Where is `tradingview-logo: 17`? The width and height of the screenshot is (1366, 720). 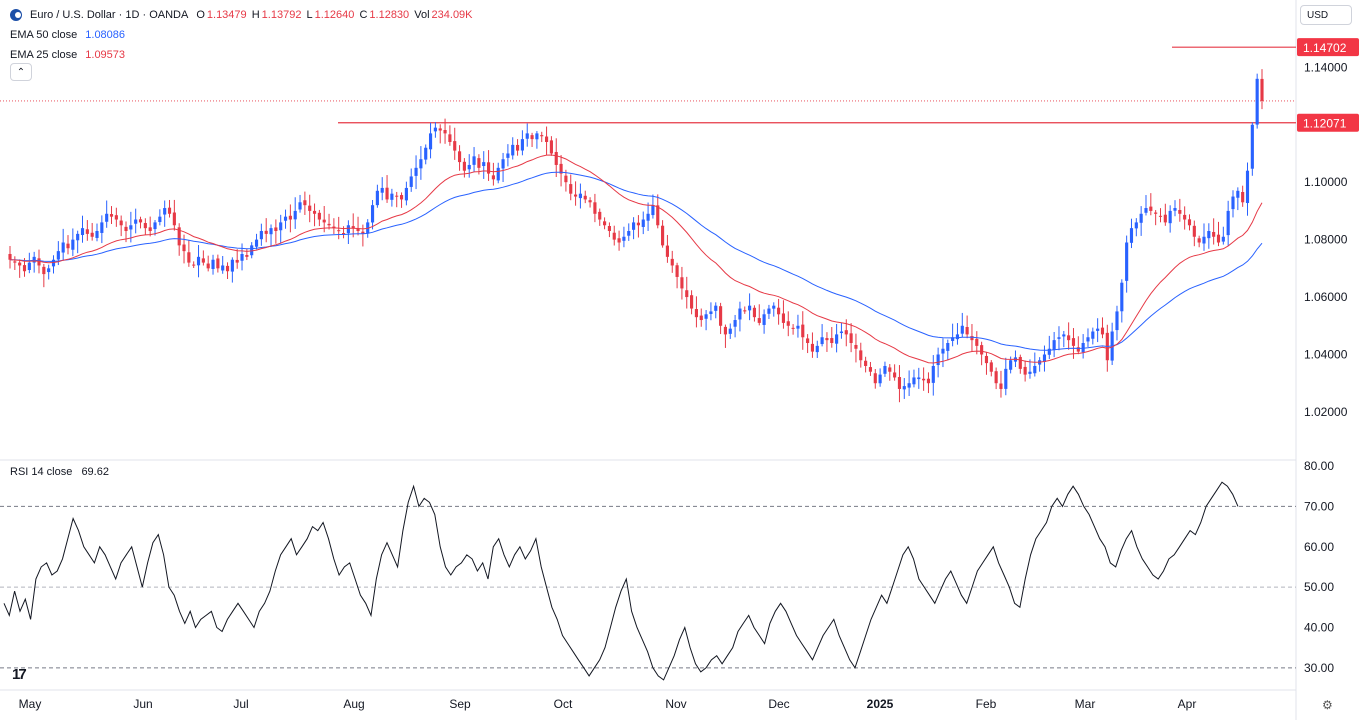
tradingview-logo: 17 is located at coordinates (19, 674).